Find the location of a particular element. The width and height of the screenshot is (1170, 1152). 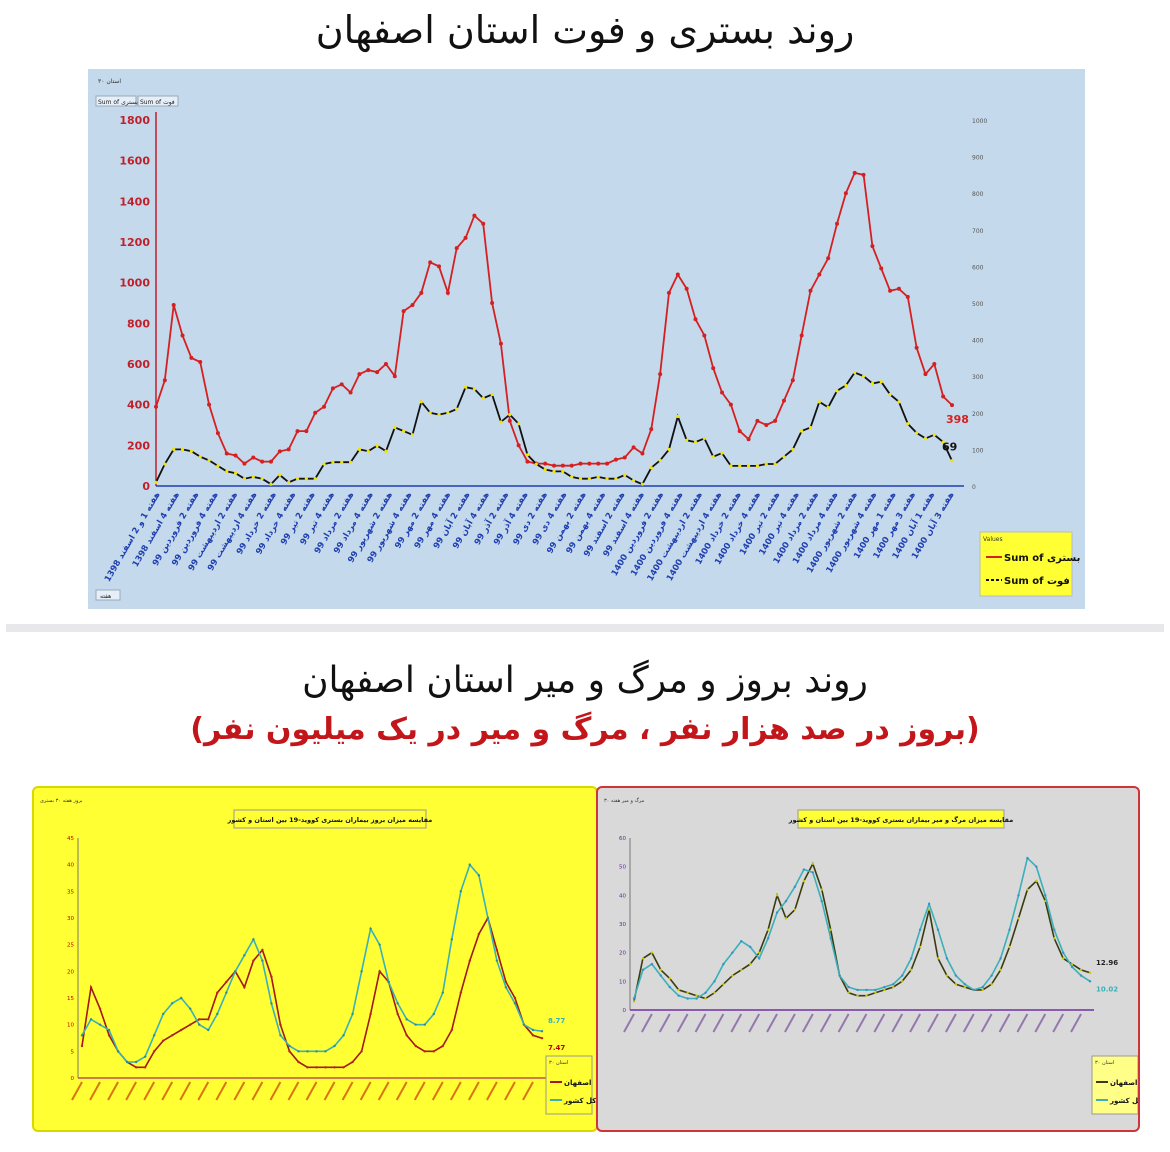

hospitalized-last-label: 398 is located at coordinates (957, 419).